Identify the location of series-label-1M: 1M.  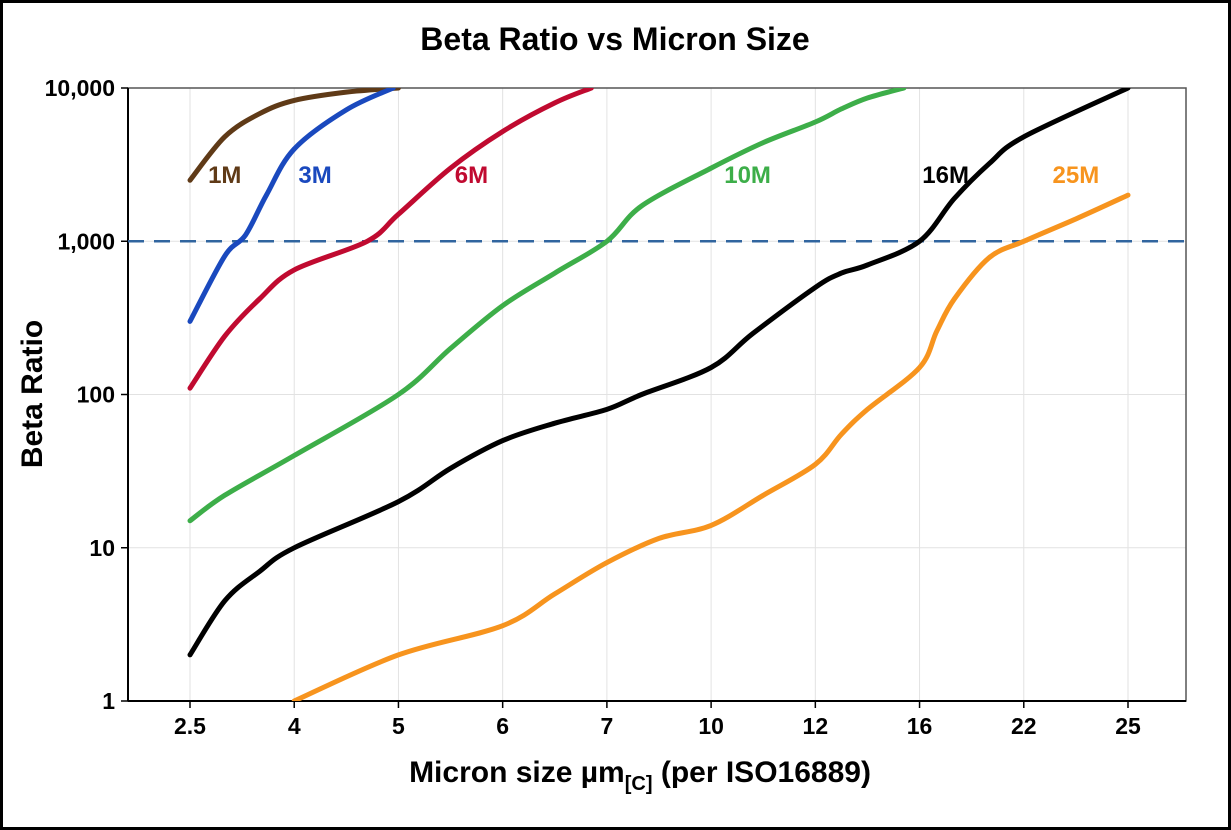
(224, 175).